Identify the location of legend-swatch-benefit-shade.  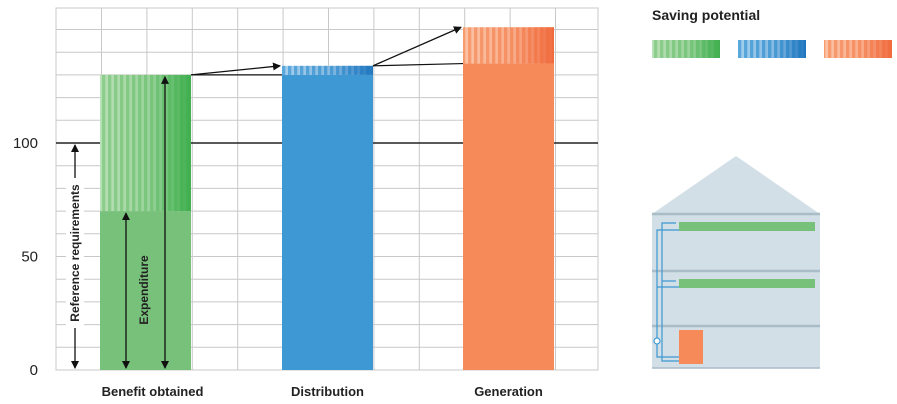
(686, 49).